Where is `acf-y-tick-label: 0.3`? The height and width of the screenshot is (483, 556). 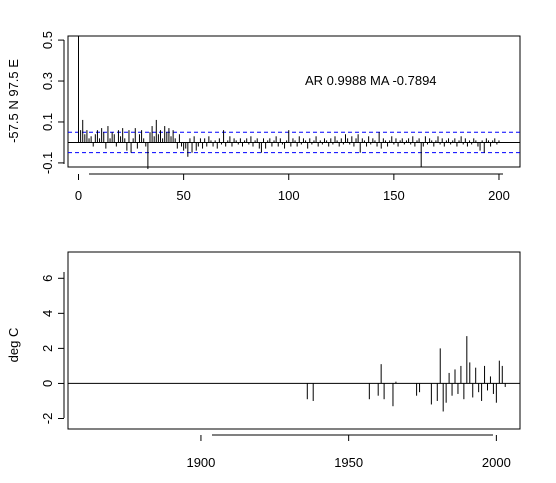 acf-y-tick-label: 0.3 is located at coordinates (47, 81).